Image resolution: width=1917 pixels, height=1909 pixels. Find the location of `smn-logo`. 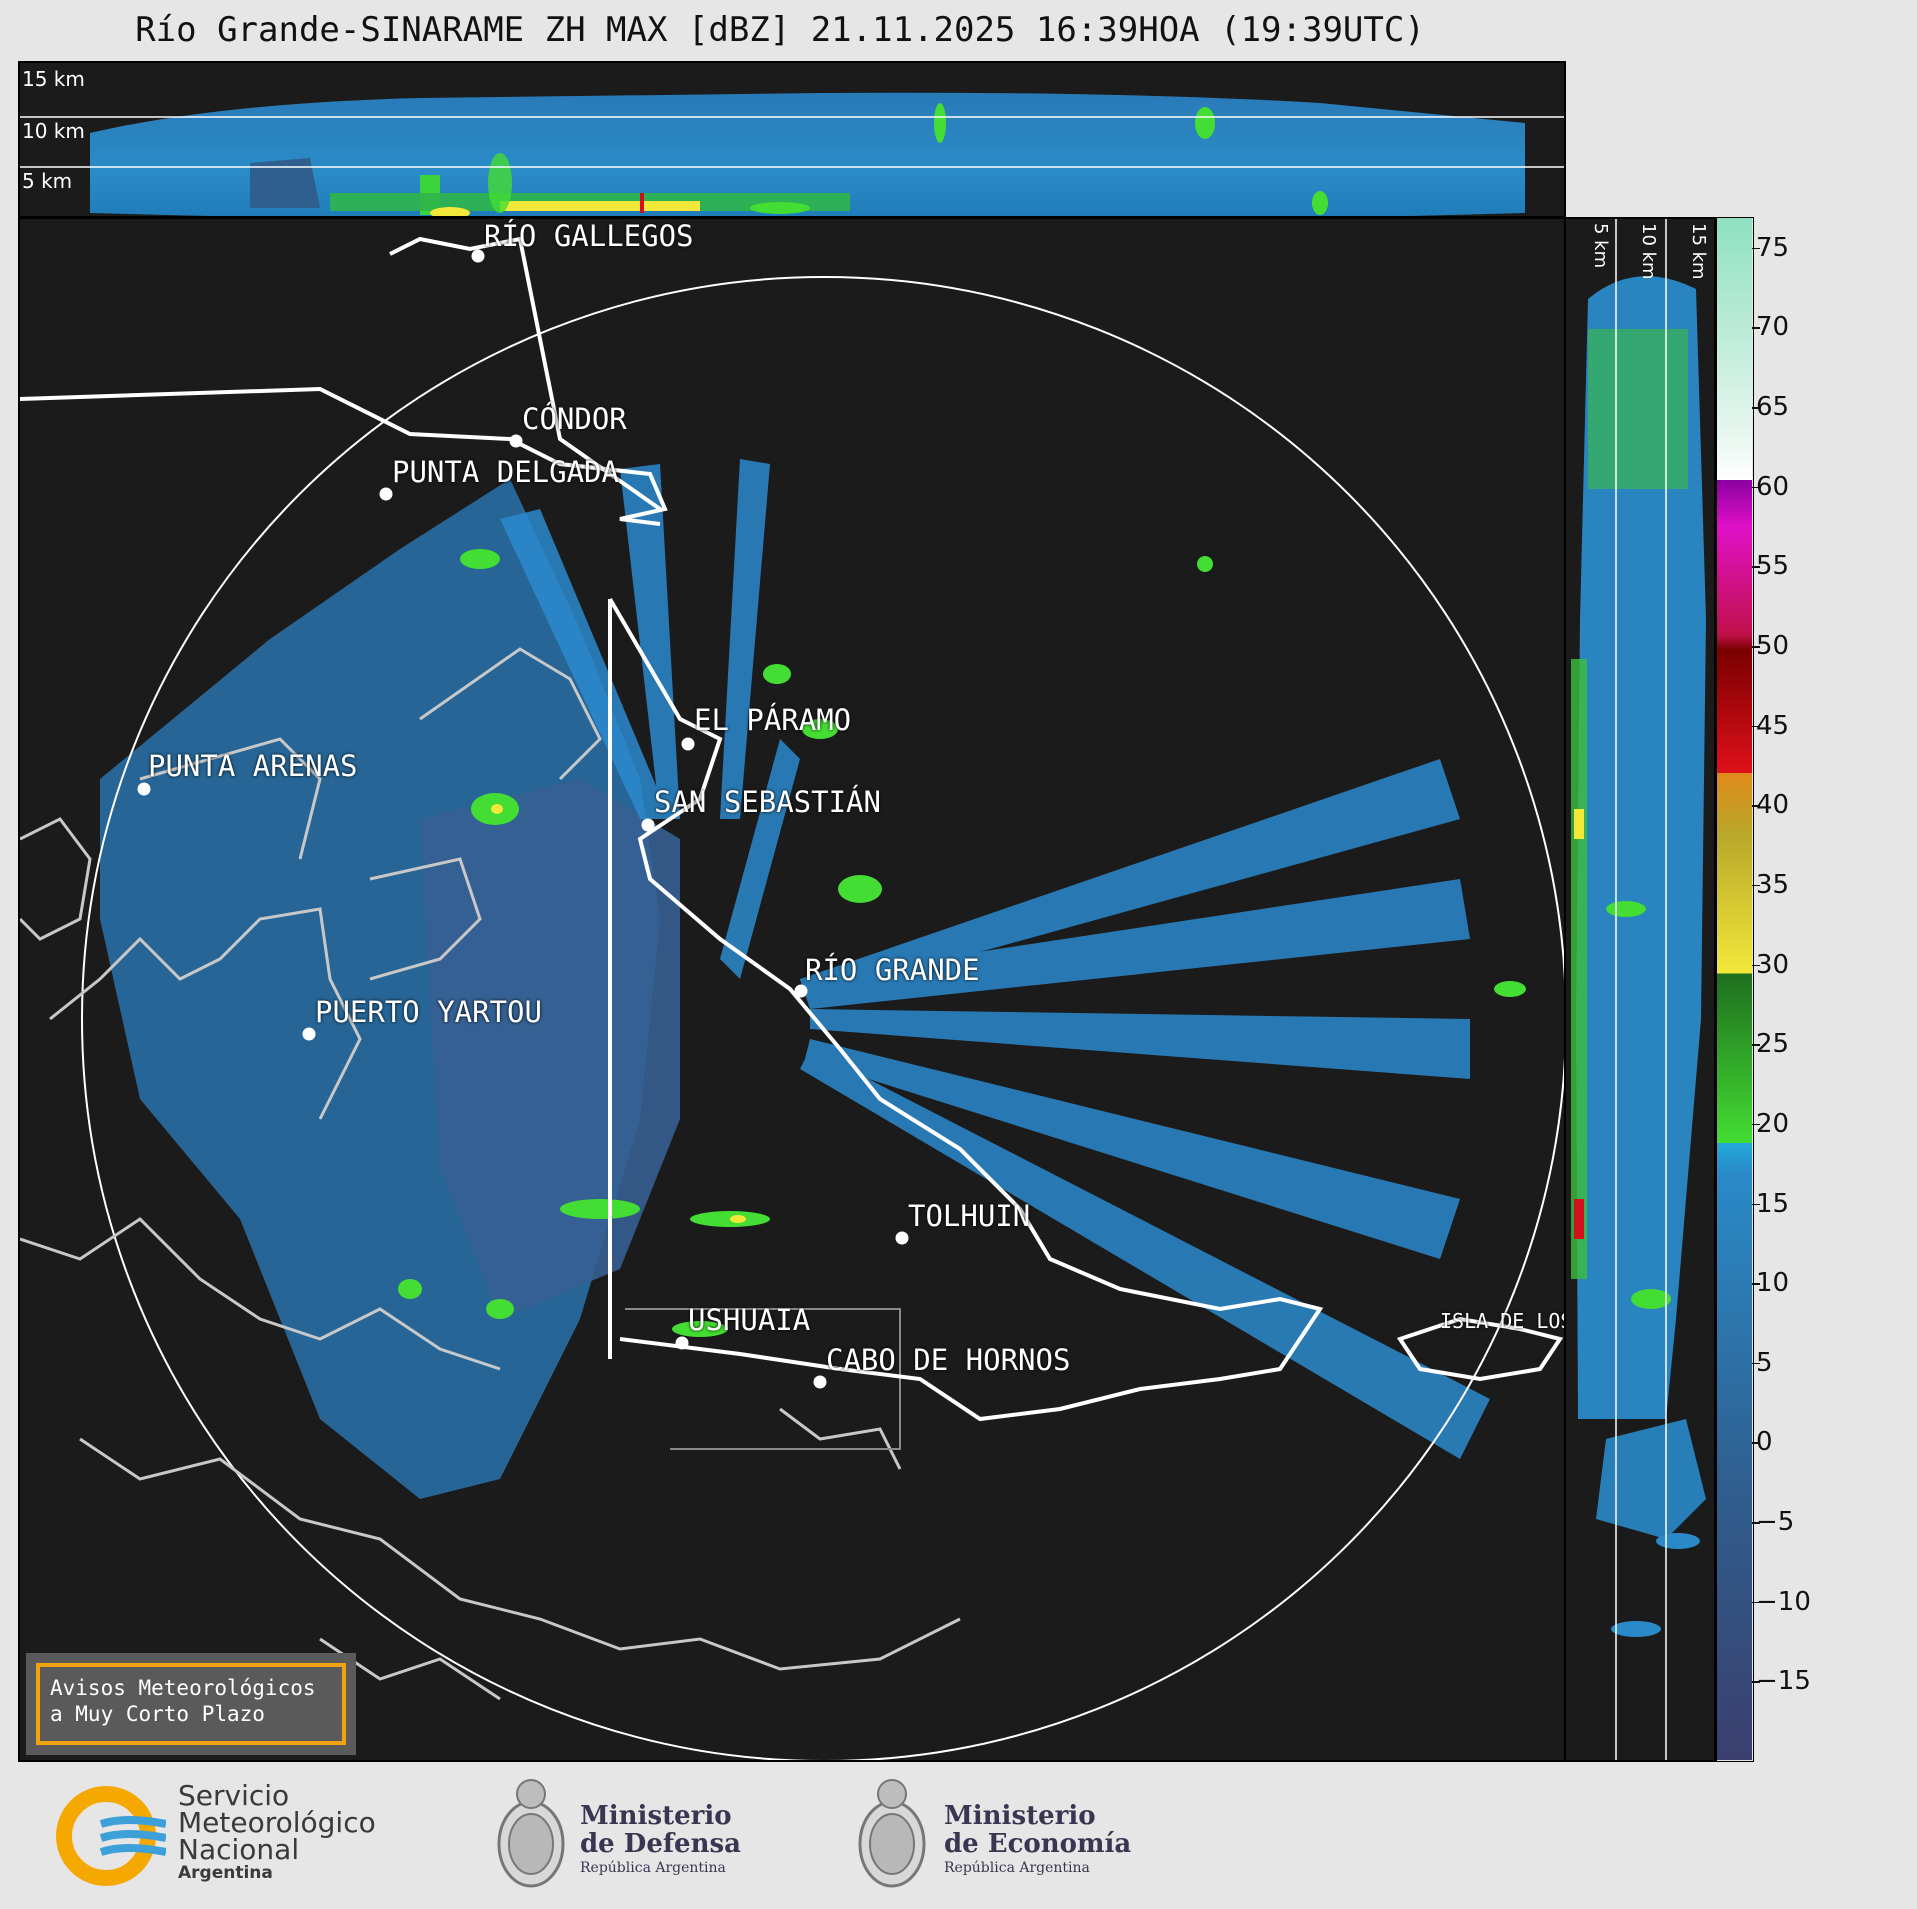

smn-logo is located at coordinates (111, 1836).